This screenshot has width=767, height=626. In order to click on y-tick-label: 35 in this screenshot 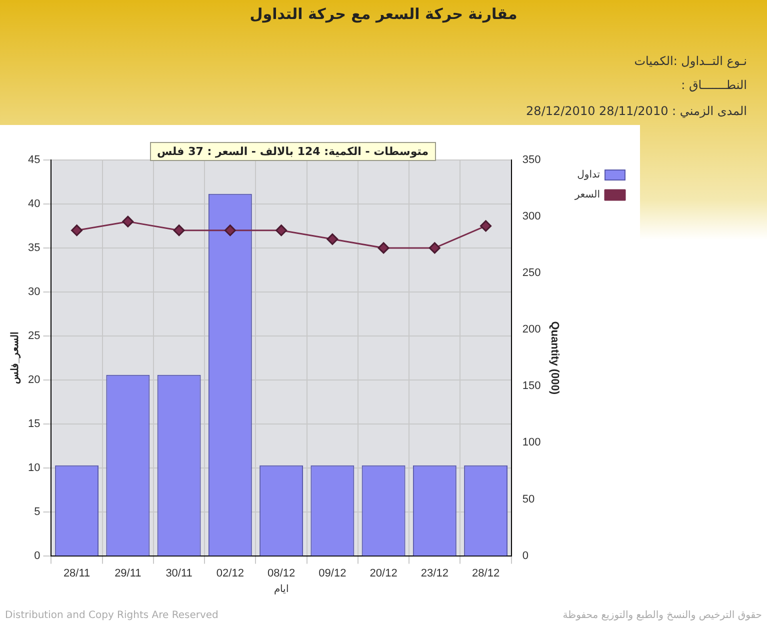, I will do `click(34, 248)`.